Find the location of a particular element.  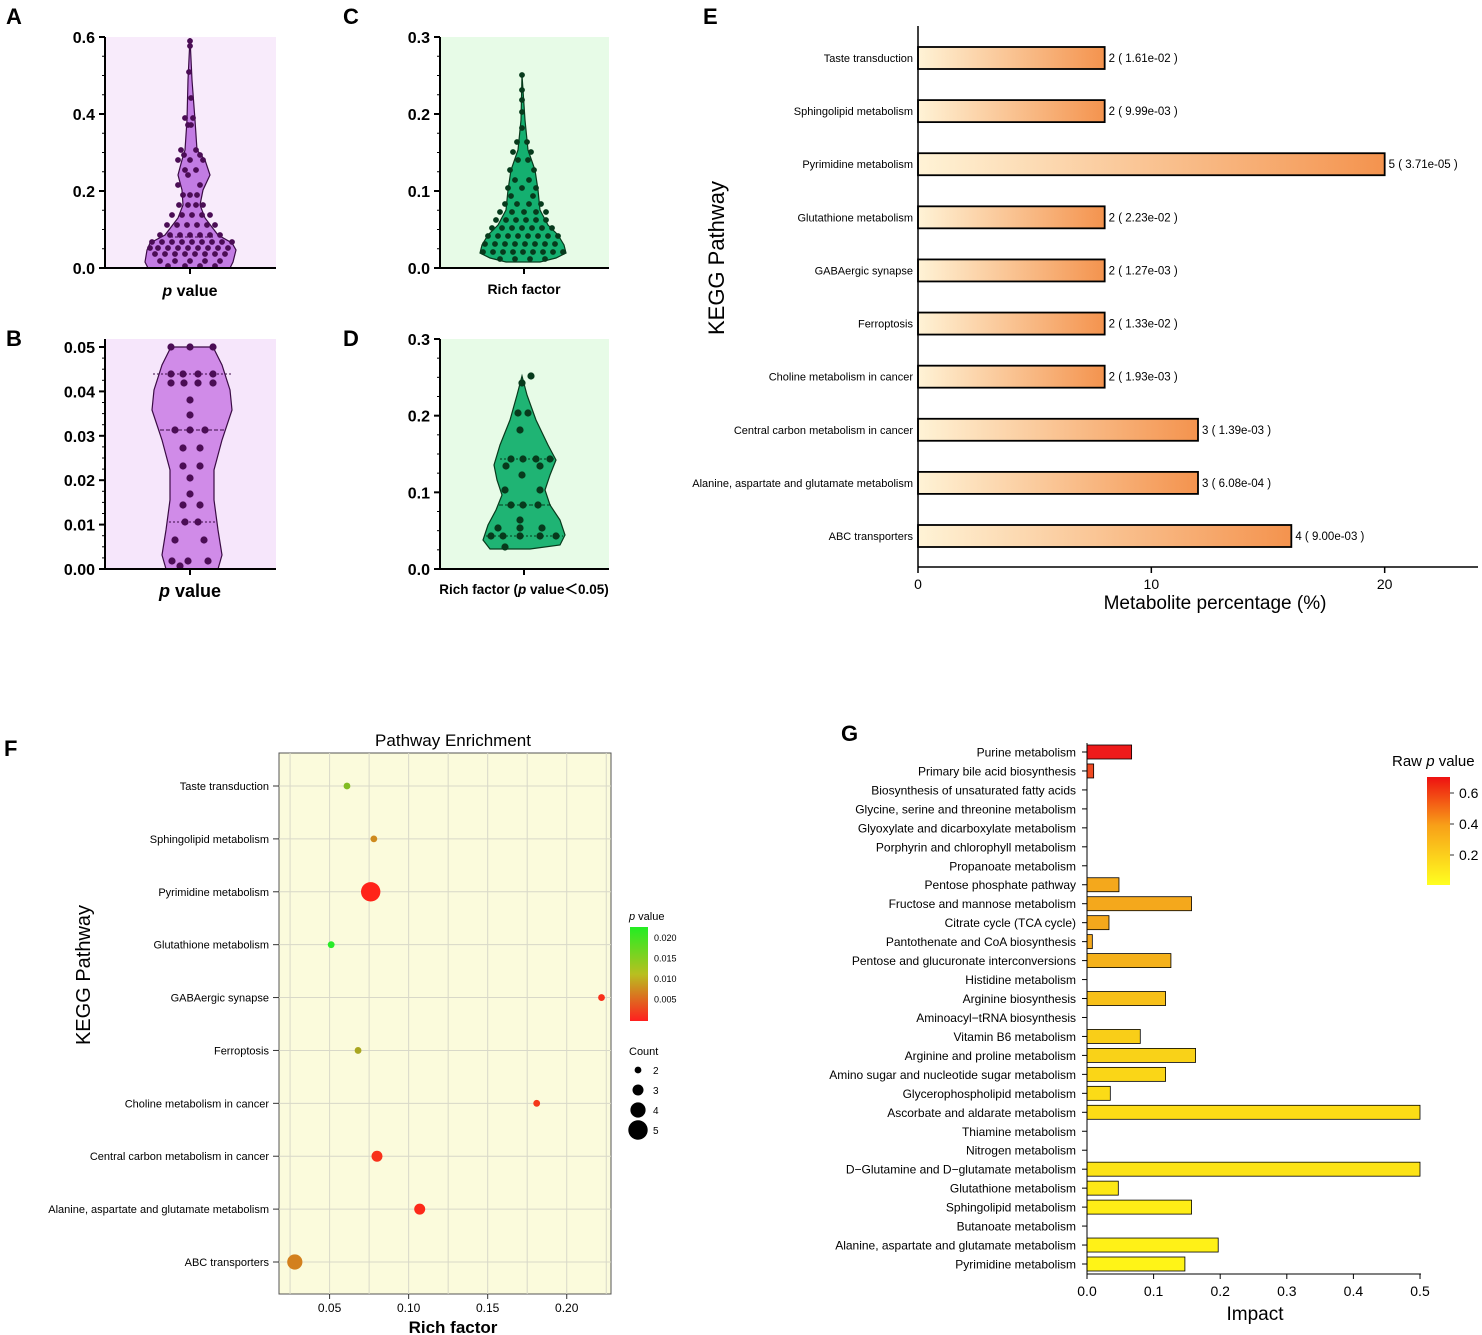

panel-g-category-label: Nitrogen metabolism is located at coordinates (1021, 1151).